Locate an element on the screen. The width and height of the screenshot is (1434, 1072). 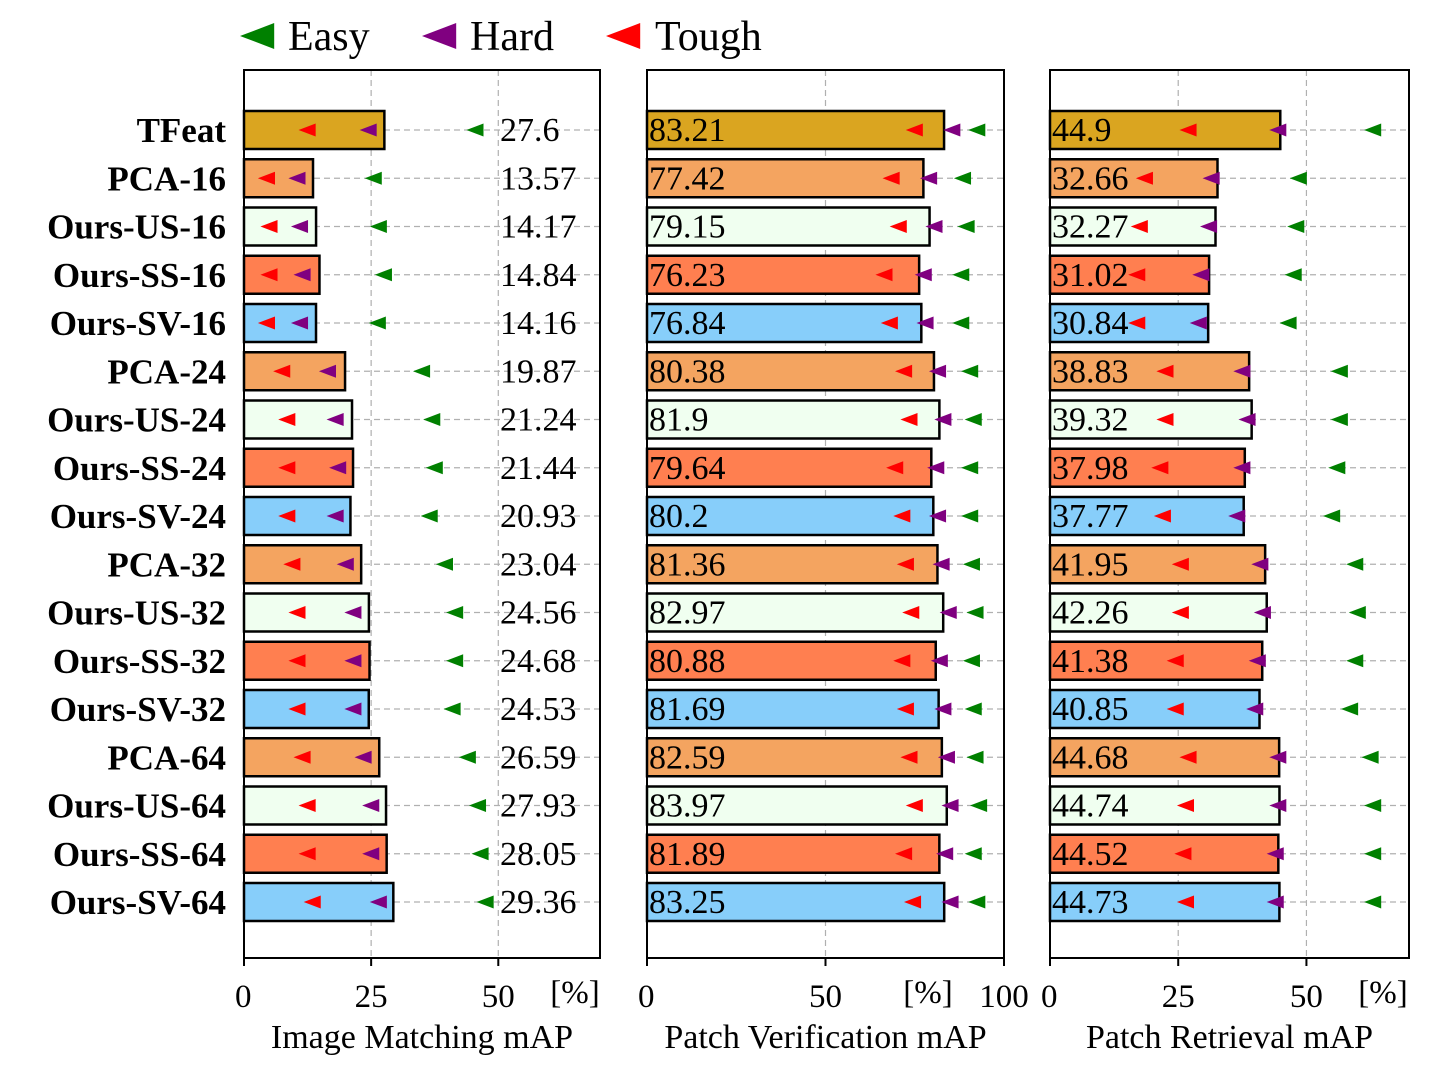
value-label-ours-us-64: 83.97 is located at coordinates (687, 806).